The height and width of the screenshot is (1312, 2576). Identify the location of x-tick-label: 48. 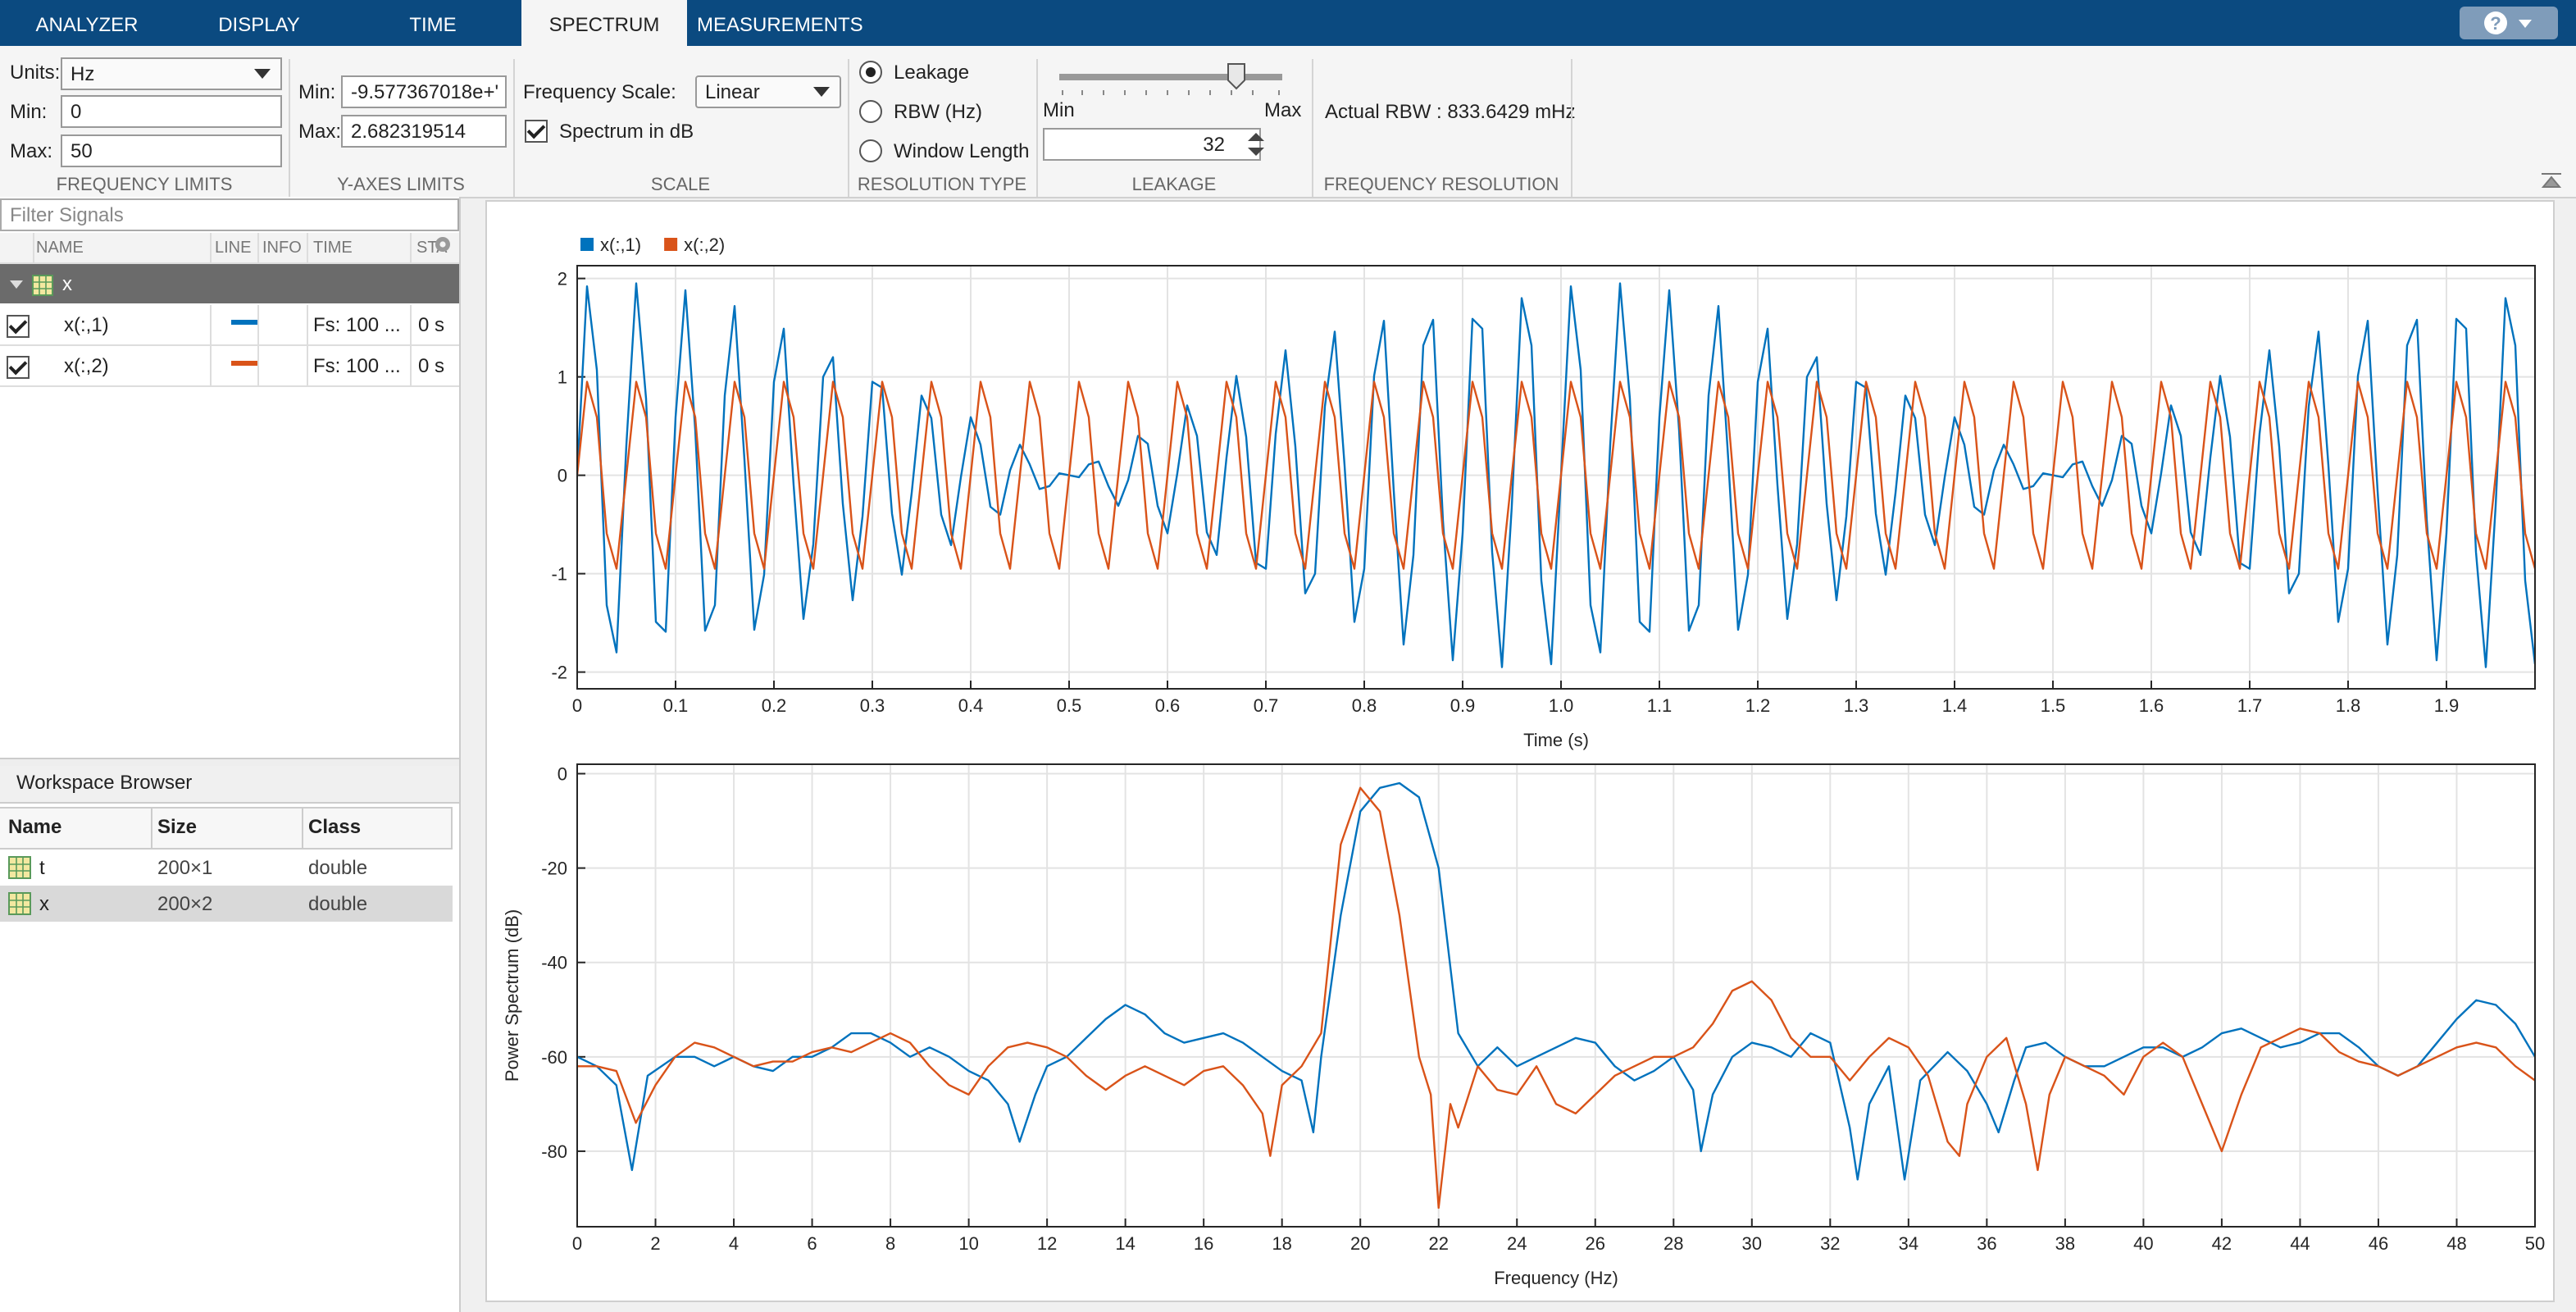
(2456, 1243).